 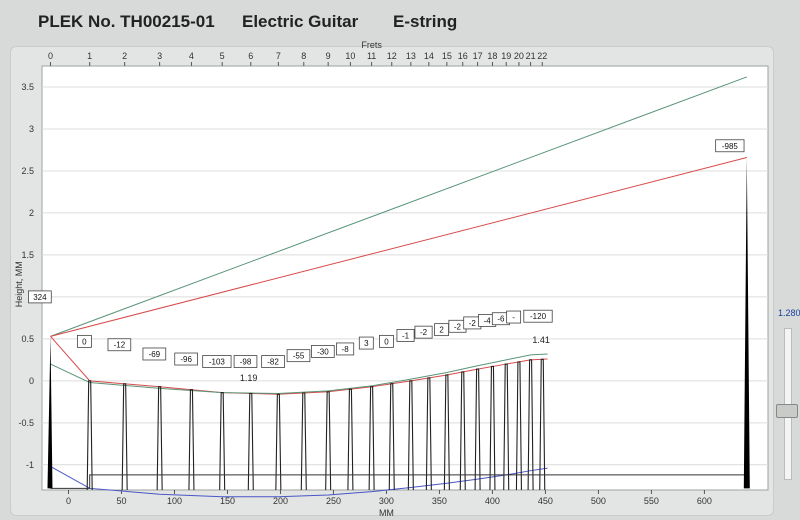 I want to click on fretboard-line, so click(x=398, y=481).